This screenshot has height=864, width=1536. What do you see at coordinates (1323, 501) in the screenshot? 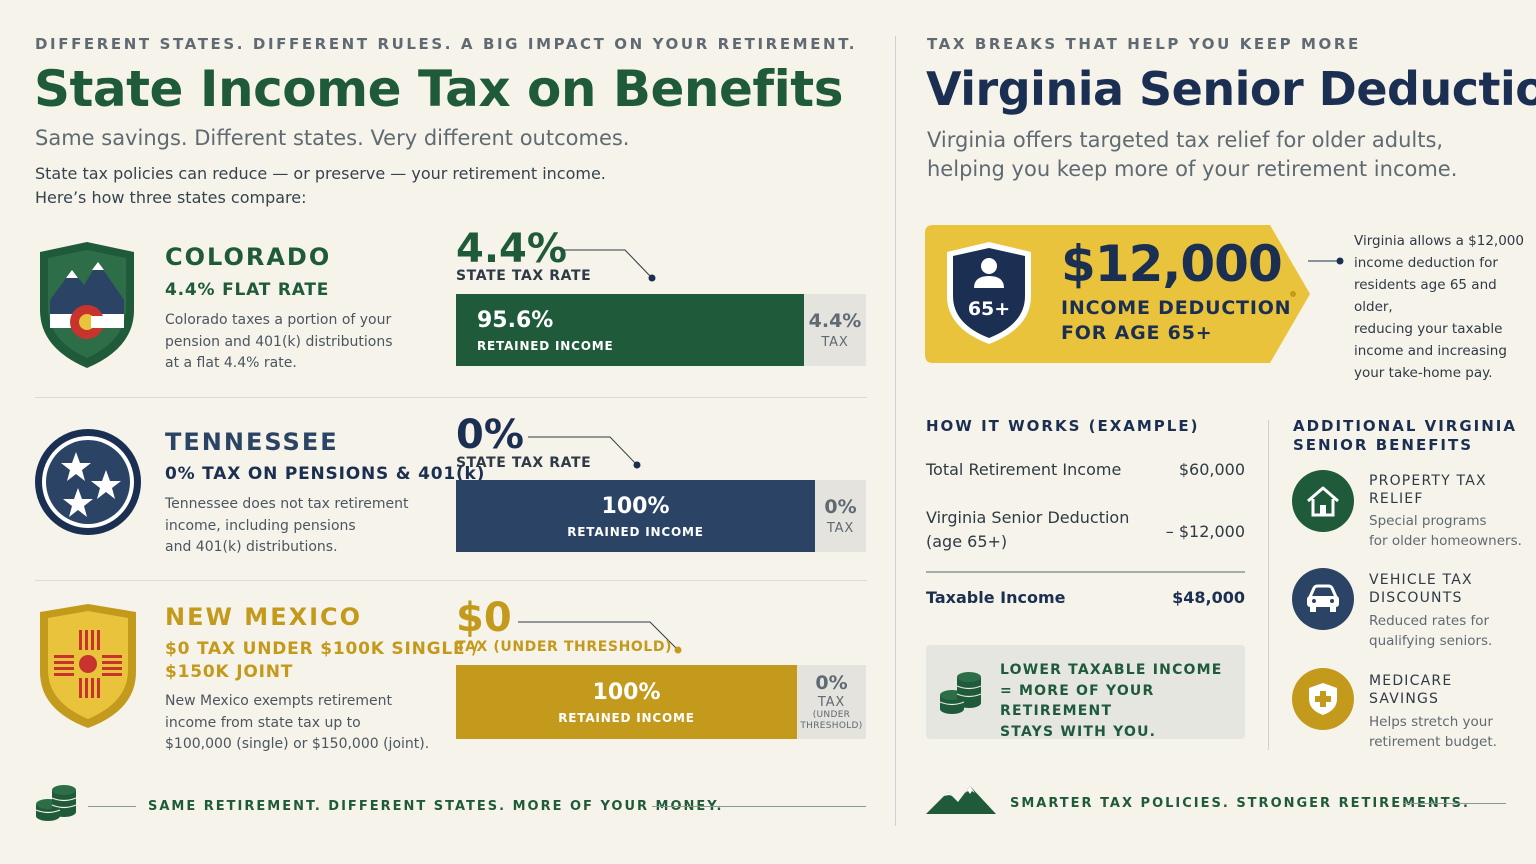
I see `house-icon` at bounding box center [1323, 501].